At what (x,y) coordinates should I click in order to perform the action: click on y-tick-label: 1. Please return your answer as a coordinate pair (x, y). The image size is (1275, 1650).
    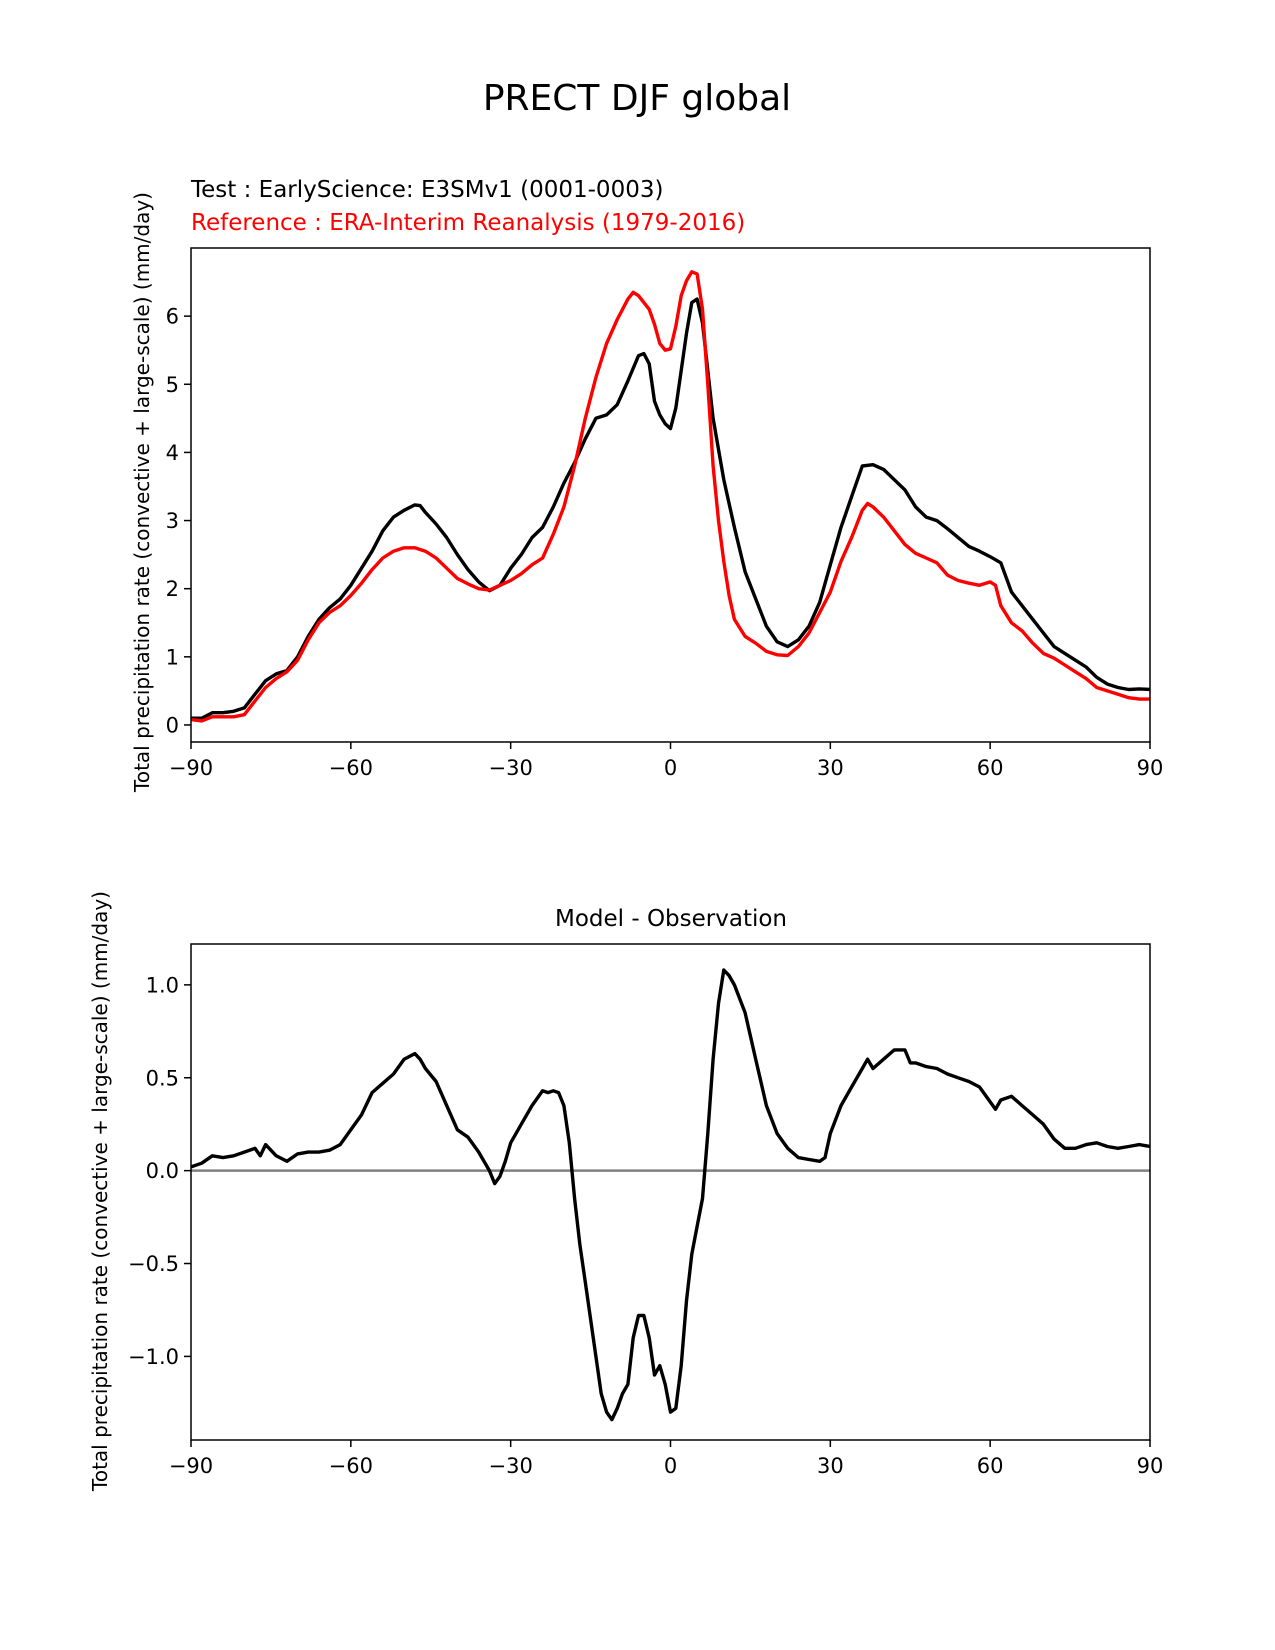
    Looking at the image, I should click on (172, 657).